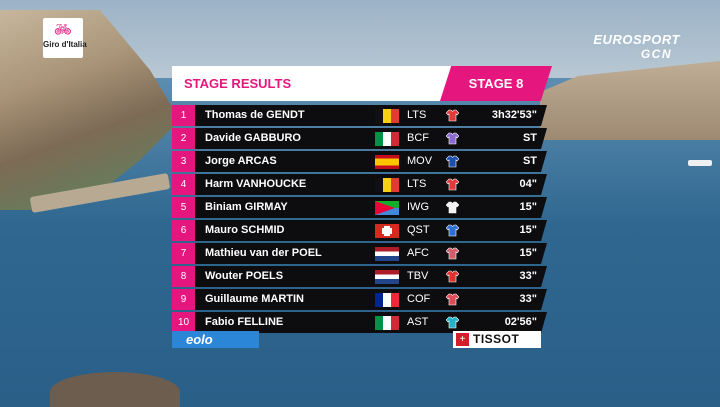  I want to click on eolo-sponsor: eolo, so click(215, 339).